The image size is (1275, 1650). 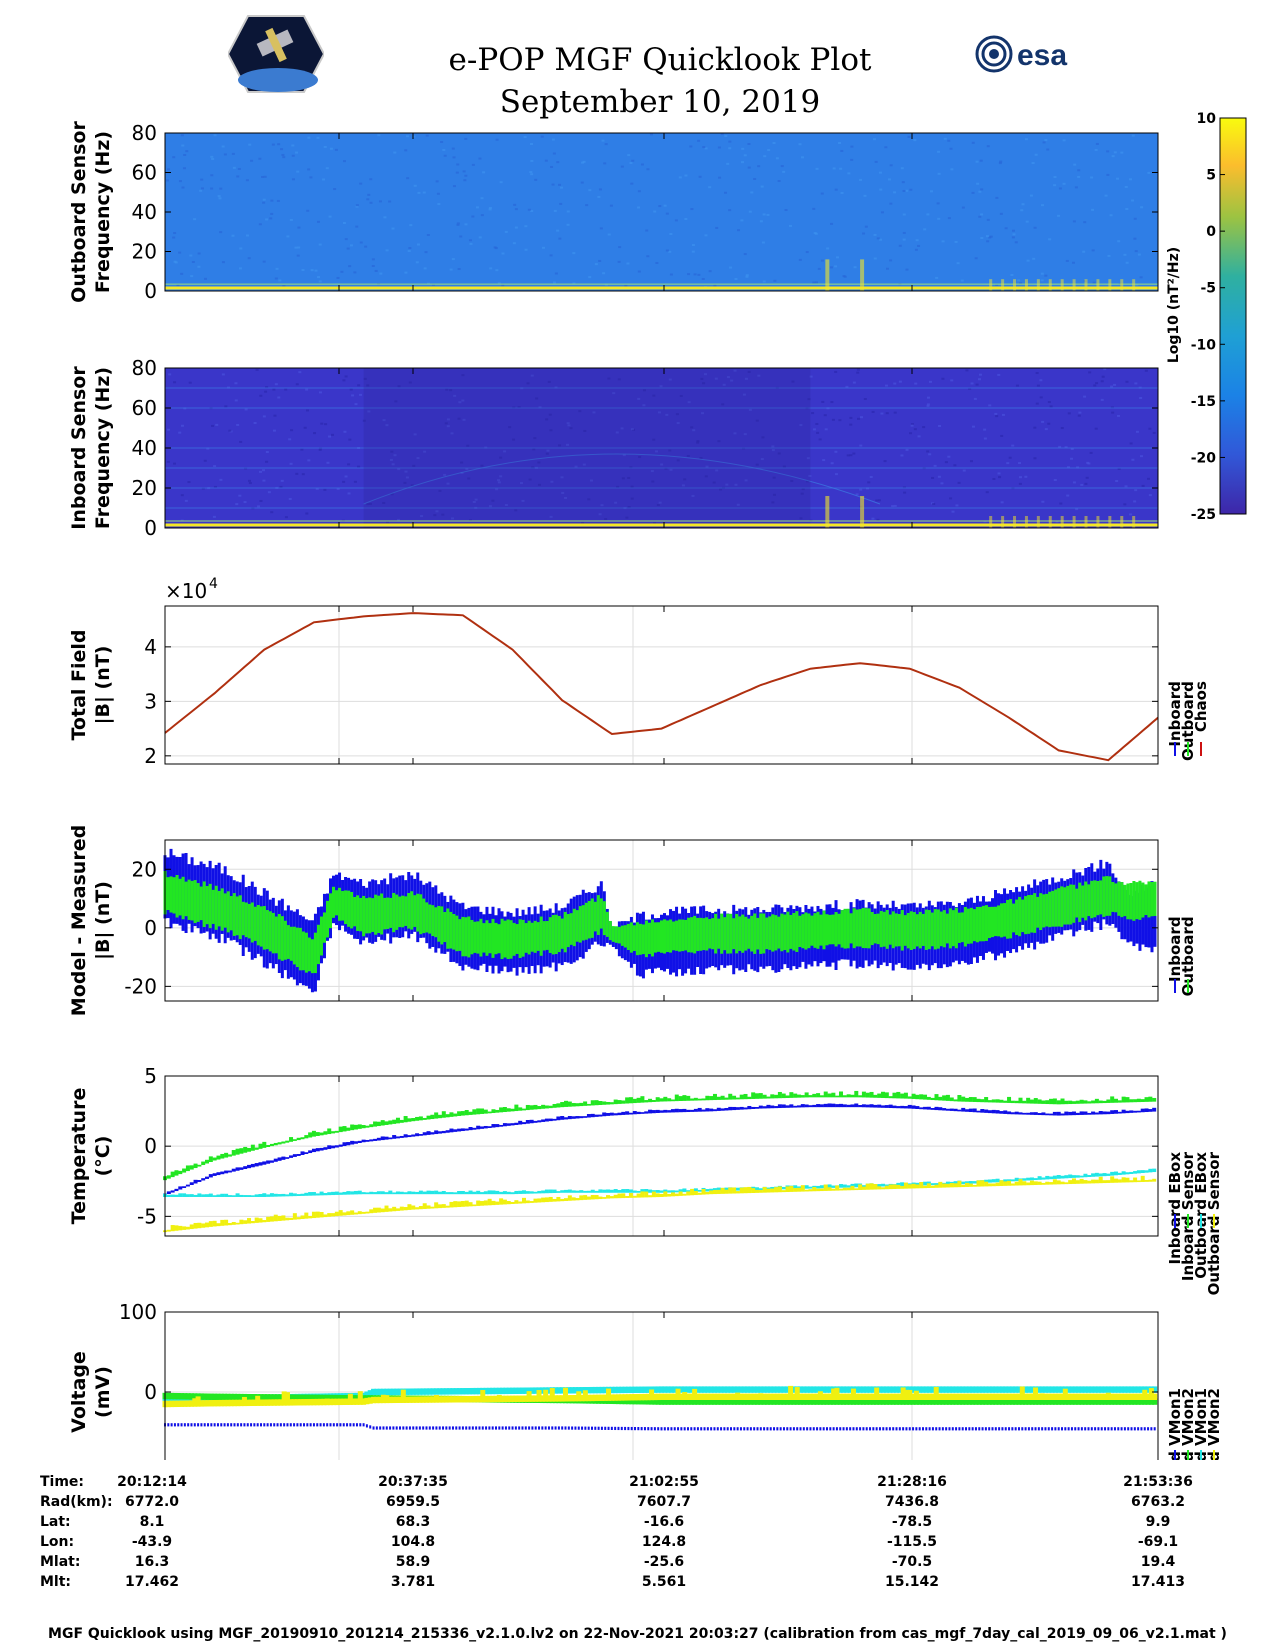 I want to click on spectral-burst-small, so click(x=1074, y=522).